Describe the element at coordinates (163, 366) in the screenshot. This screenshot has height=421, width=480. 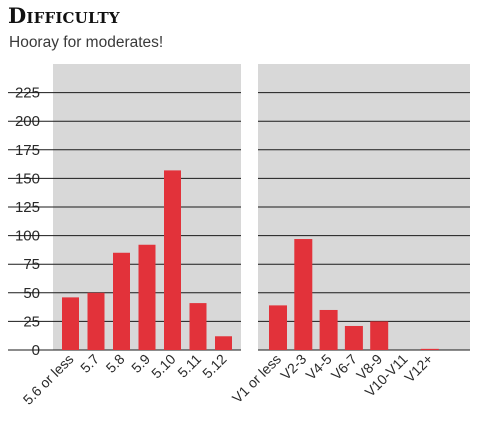
I see `x-tick-label: 5.10` at that location.